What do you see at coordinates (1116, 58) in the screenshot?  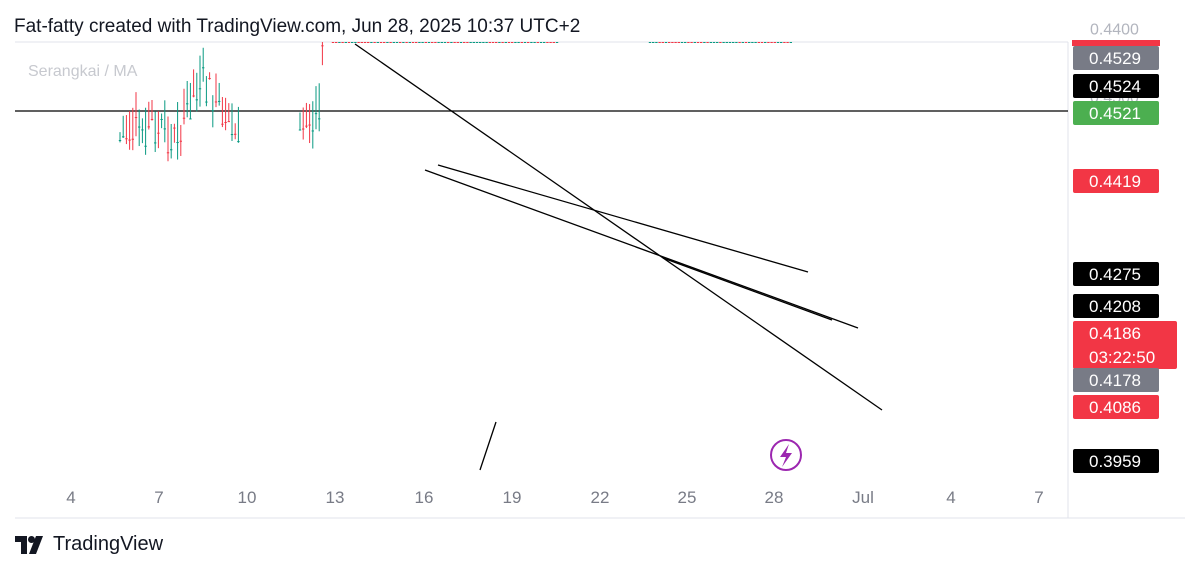 I see `price-label: 0.4529` at bounding box center [1116, 58].